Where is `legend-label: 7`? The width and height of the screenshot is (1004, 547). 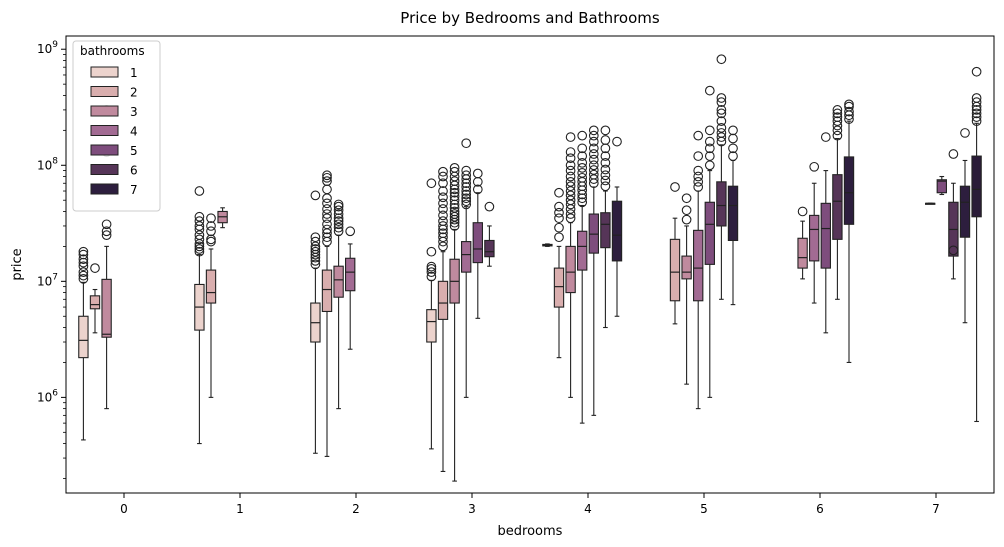
legend-label: 7 is located at coordinates (134, 190).